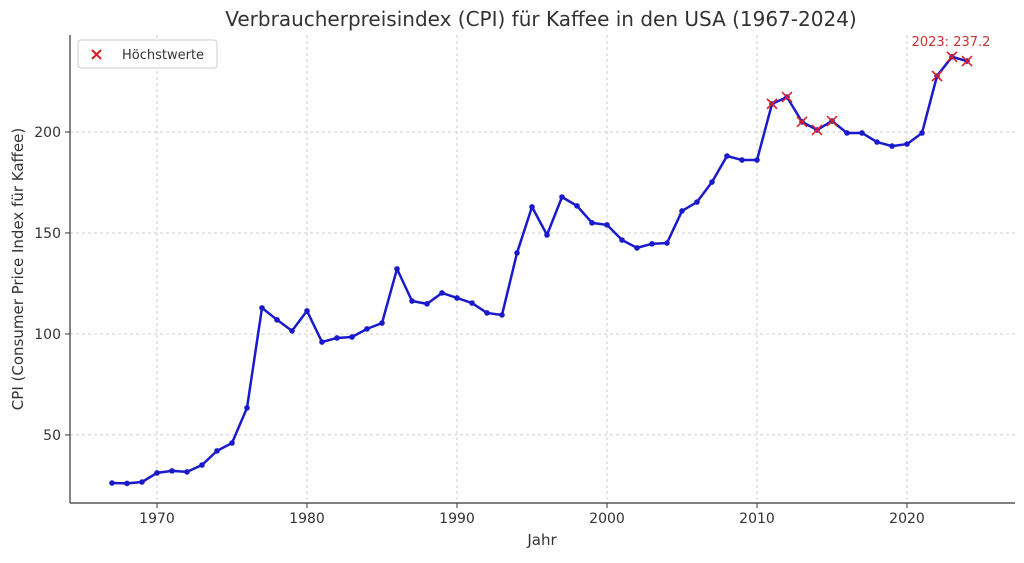  What do you see at coordinates (757, 519) in the screenshot?
I see `x-tick-label: 2010` at bounding box center [757, 519].